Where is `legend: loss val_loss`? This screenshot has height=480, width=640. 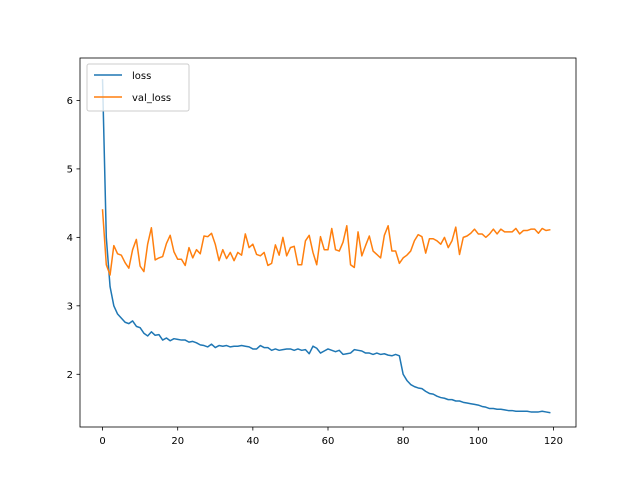 legend: loss val_loss is located at coordinates (138, 87).